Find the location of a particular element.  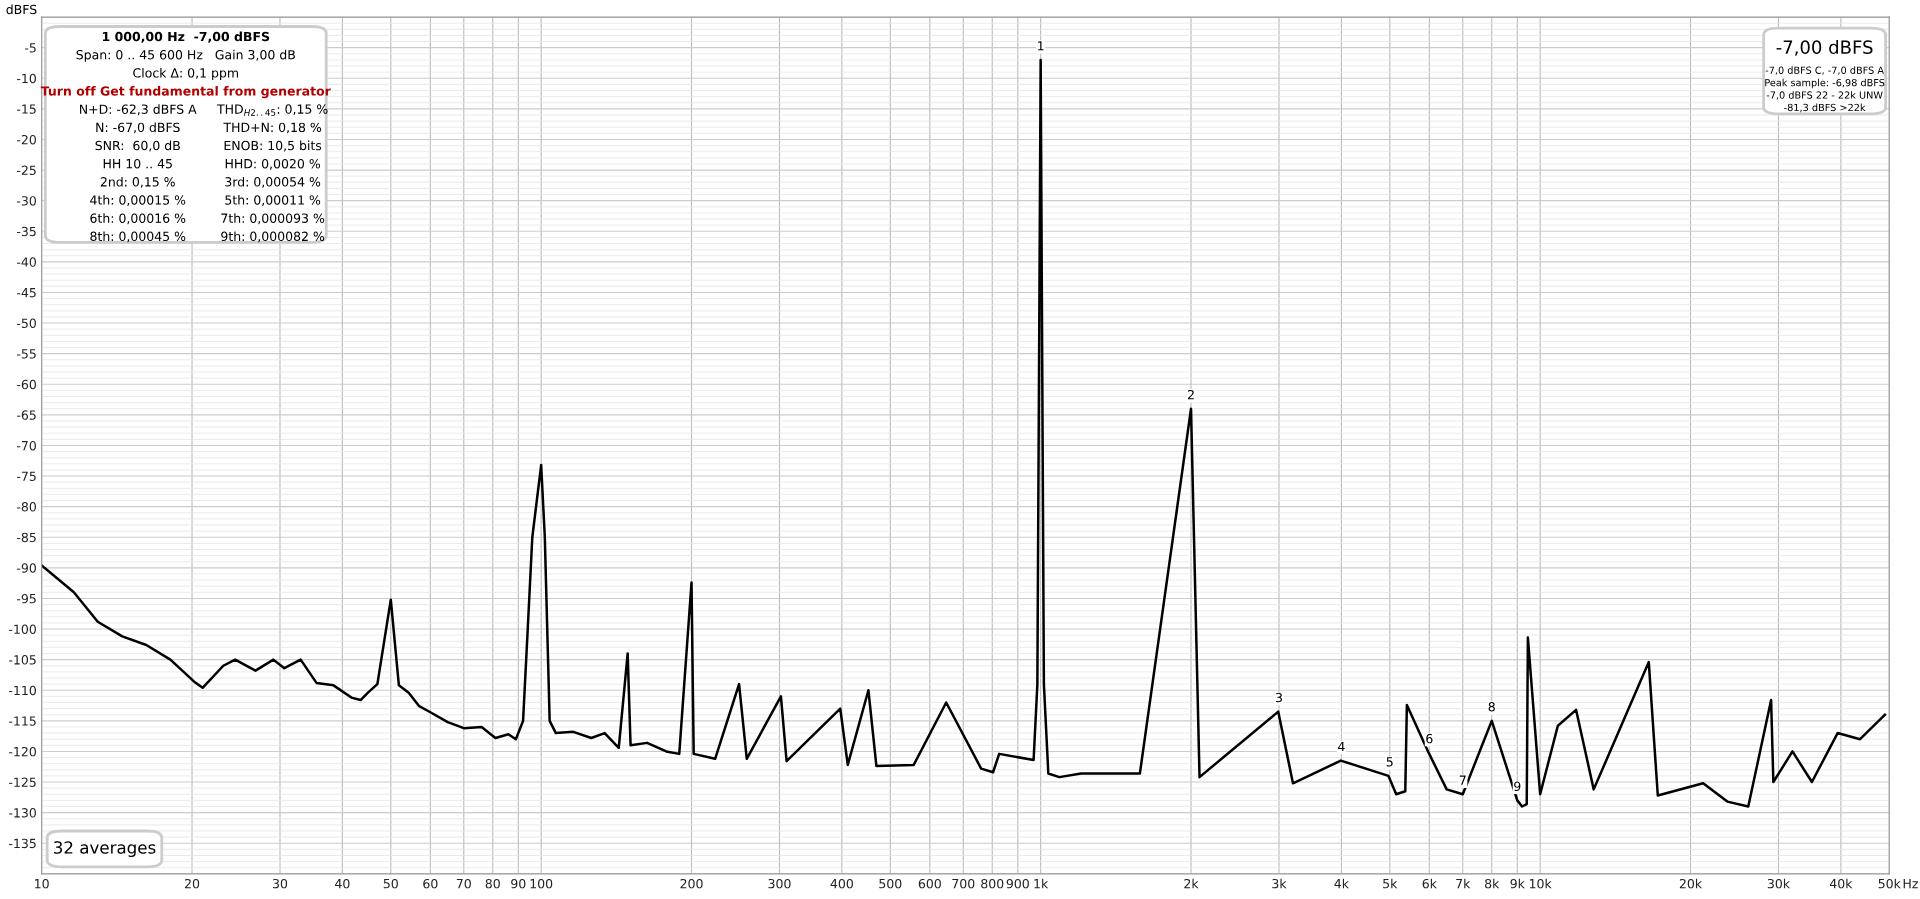

y-tick-label: -50 is located at coordinates (26, 323).